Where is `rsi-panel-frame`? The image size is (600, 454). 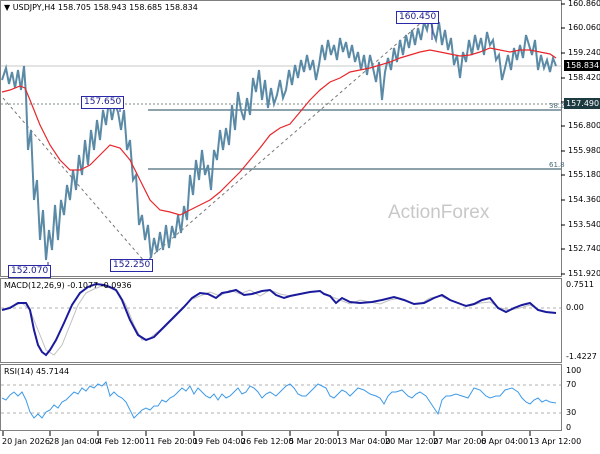
rsi-panel-frame is located at coordinates (281, 397).